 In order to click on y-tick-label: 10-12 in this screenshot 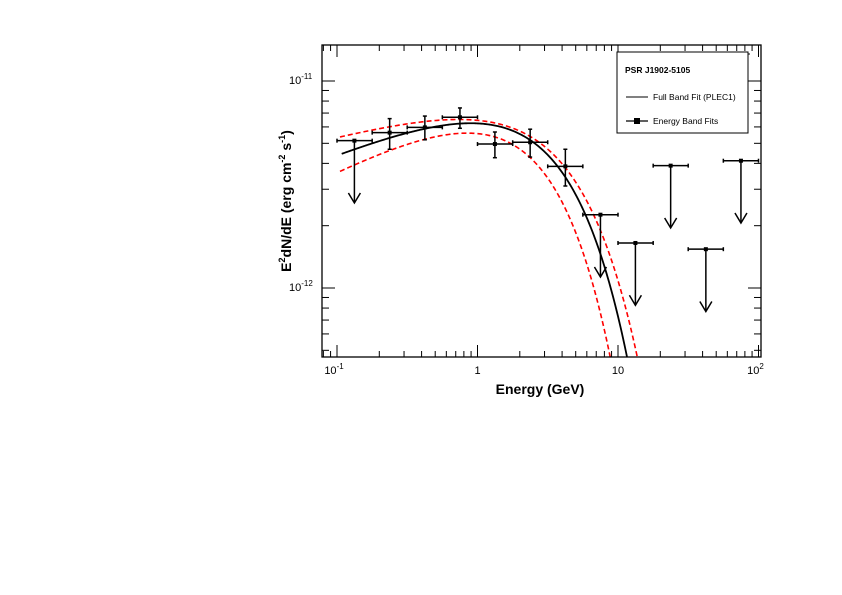, I will do `click(301, 286)`.